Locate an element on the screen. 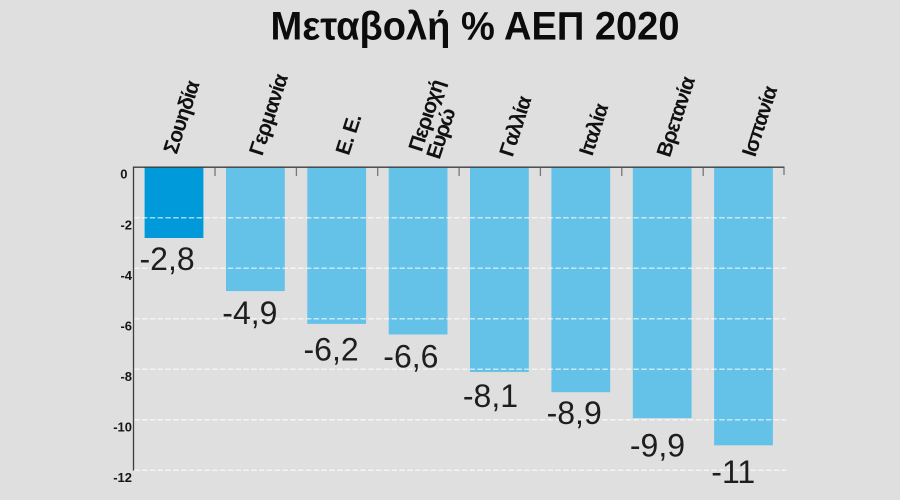 The width and height of the screenshot is (900, 500). svg-text: -12 is located at coordinates (122, 477).